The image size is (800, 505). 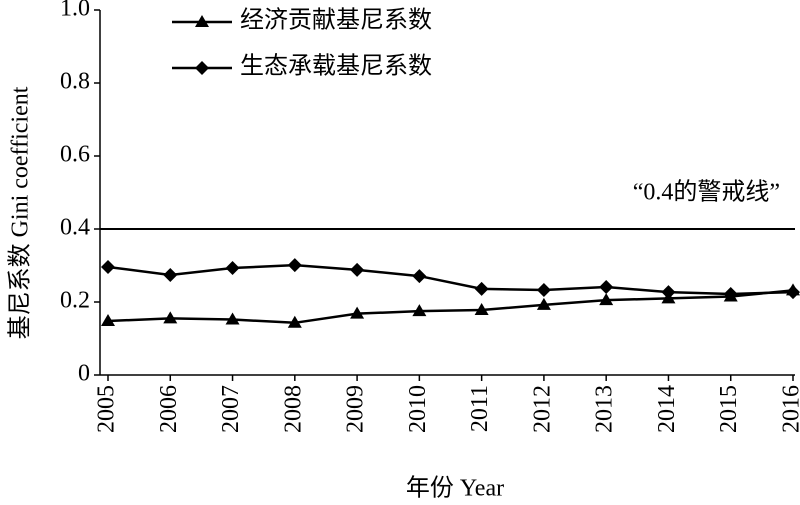 What do you see at coordinates (336, 20) in the screenshot?
I see `legend-label: 经济贡献基尼系数` at bounding box center [336, 20].